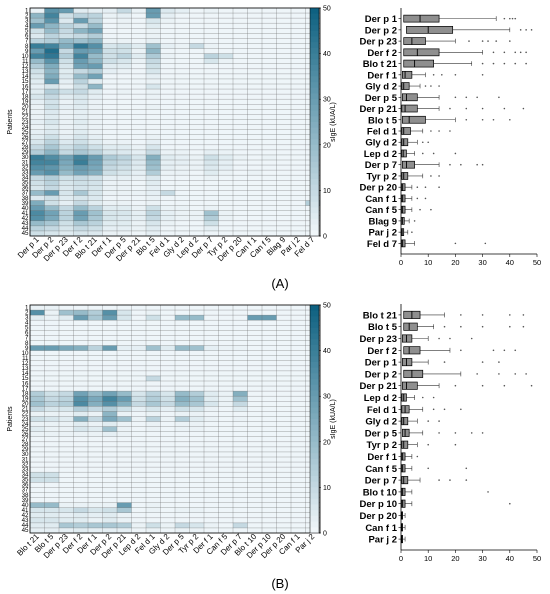 Image resolution: width=550 pixels, height=594 pixels. What do you see at coordinates (25, 500) in the screenshot?
I see `row-label: 39` at bounding box center [25, 500].